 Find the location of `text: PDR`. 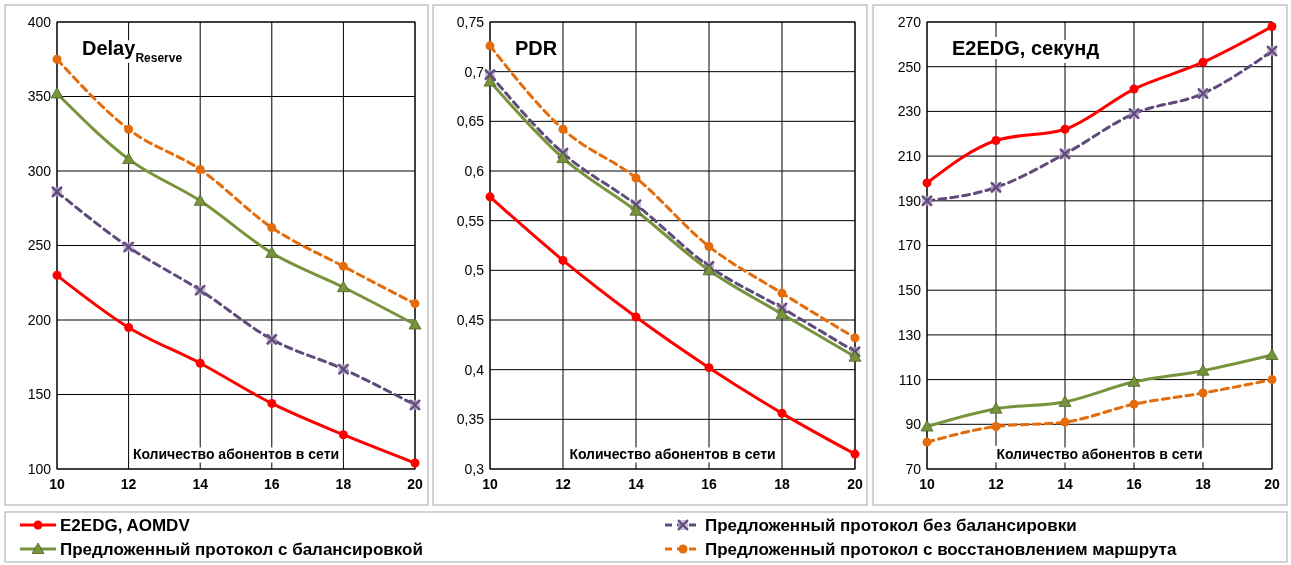

text: PDR is located at coordinates (536, 48).